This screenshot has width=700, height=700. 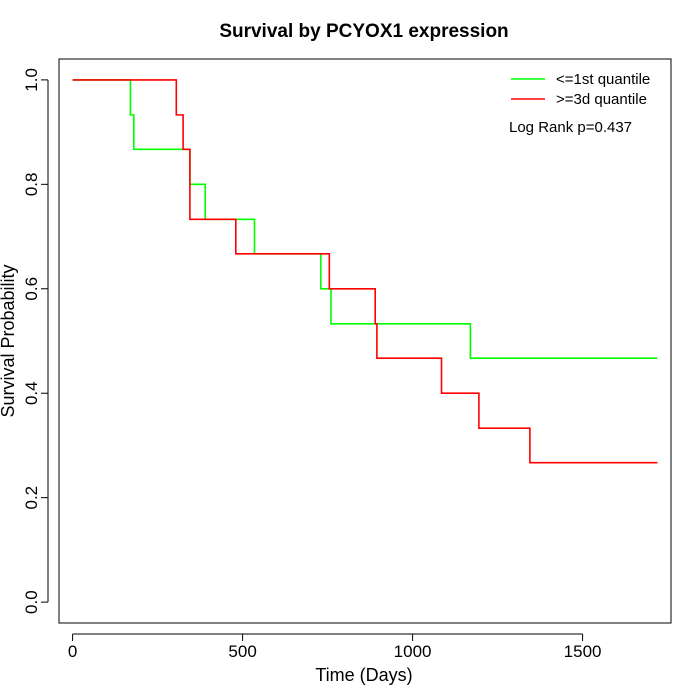 I want to click on y-tick-label: 0.6, so click(x=31, y=289).